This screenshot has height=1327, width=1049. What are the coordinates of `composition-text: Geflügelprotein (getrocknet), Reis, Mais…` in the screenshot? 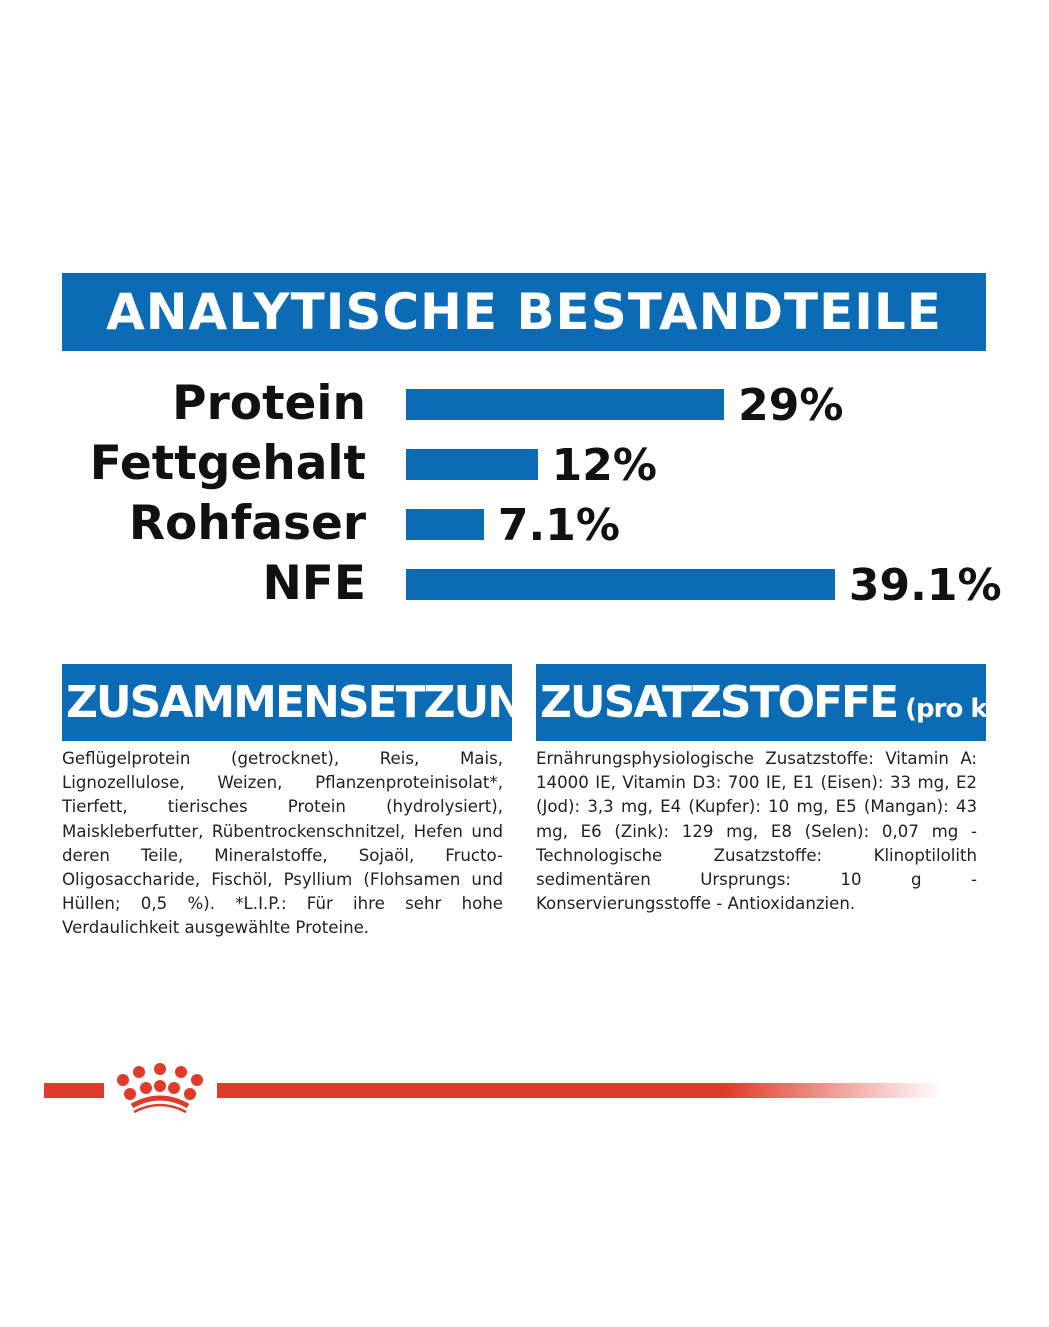 It's located at (282, 843).